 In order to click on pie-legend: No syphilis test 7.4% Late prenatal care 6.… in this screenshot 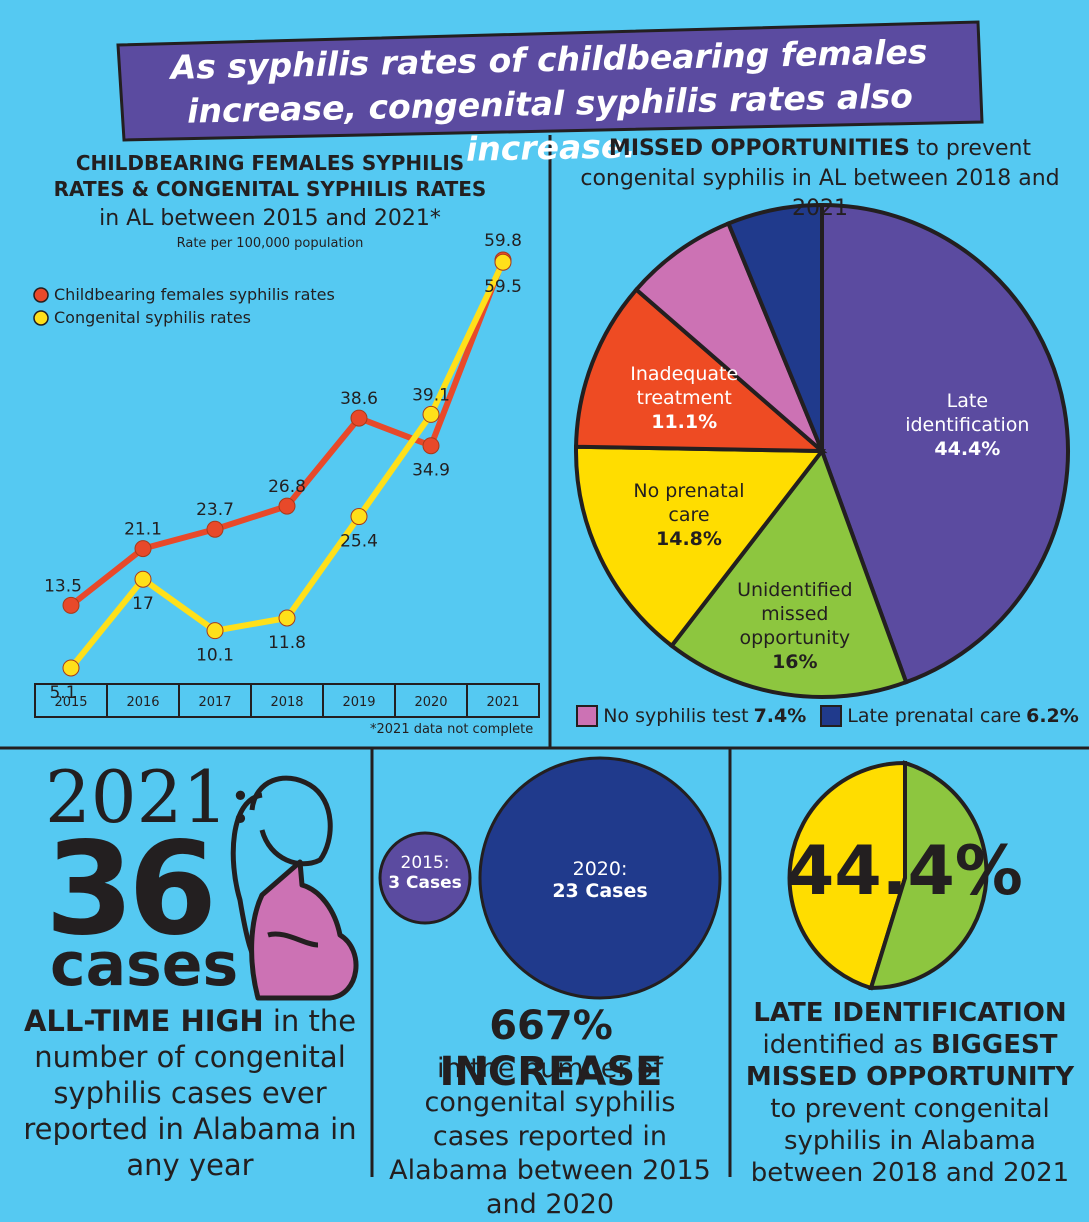, I will do `click(827, 716)`.